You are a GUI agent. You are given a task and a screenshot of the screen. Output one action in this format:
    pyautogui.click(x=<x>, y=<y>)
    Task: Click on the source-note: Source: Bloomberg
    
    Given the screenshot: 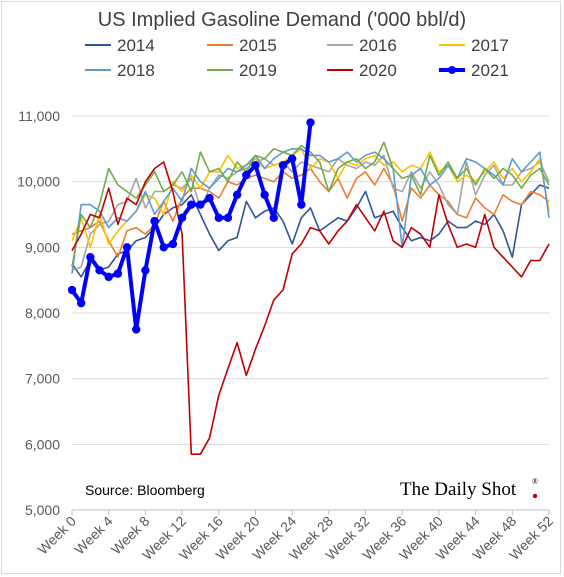 What is the action you would take?
    pyautogui.click(x=145, y=490)
    